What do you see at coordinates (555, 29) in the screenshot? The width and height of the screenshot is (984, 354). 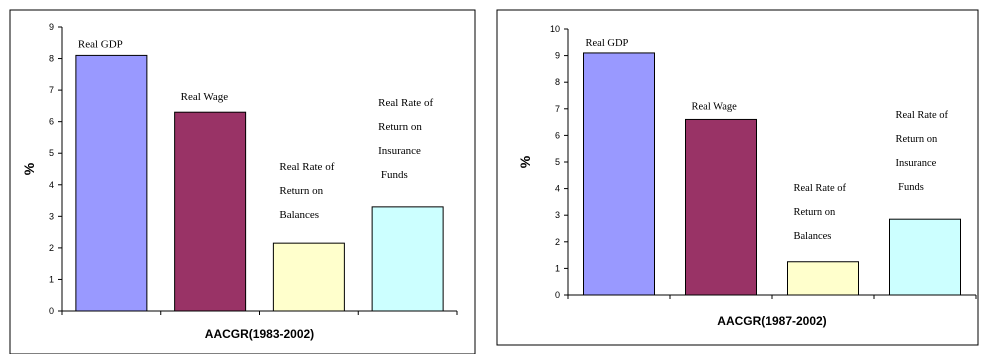 I see `y-tick-label: 10` at bounding box center [555, 29].